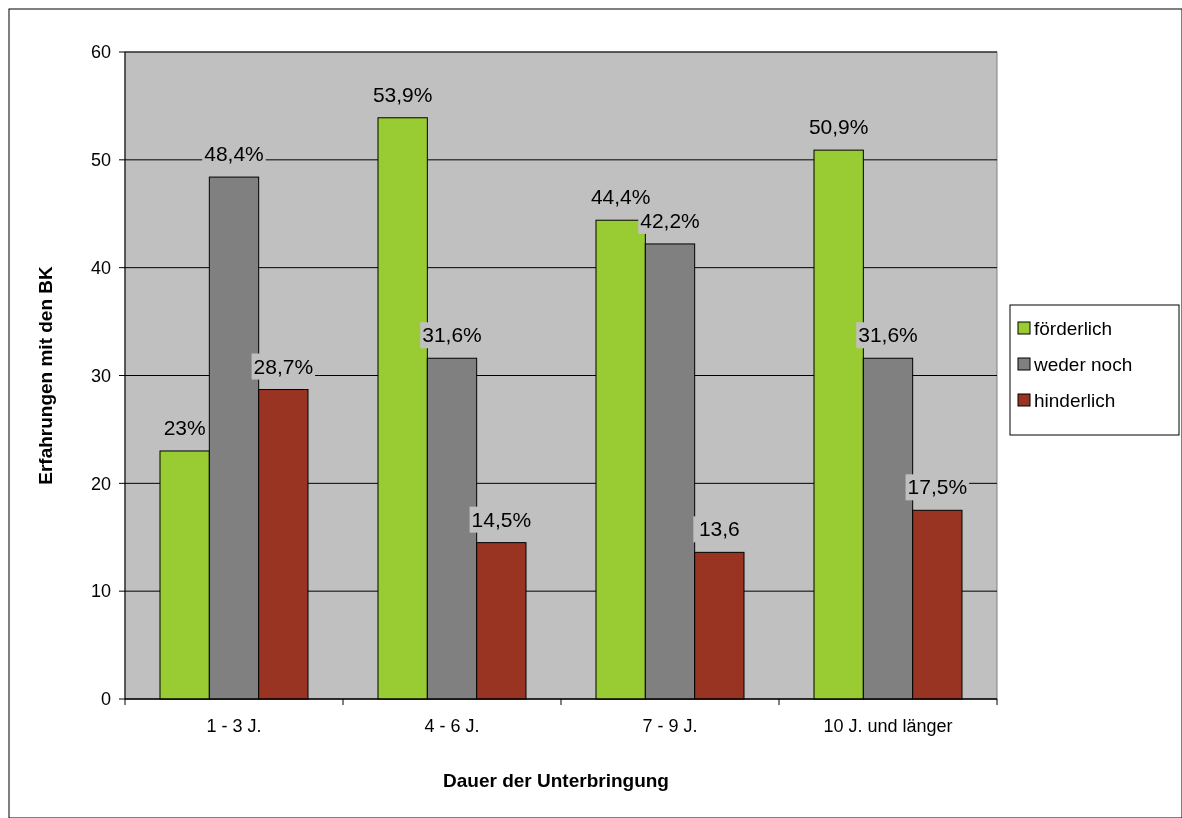 This screenshot has height=818, width=1182. I want to click on y-axis-title: Erfahrungen mit den BK, so click(45, 375).